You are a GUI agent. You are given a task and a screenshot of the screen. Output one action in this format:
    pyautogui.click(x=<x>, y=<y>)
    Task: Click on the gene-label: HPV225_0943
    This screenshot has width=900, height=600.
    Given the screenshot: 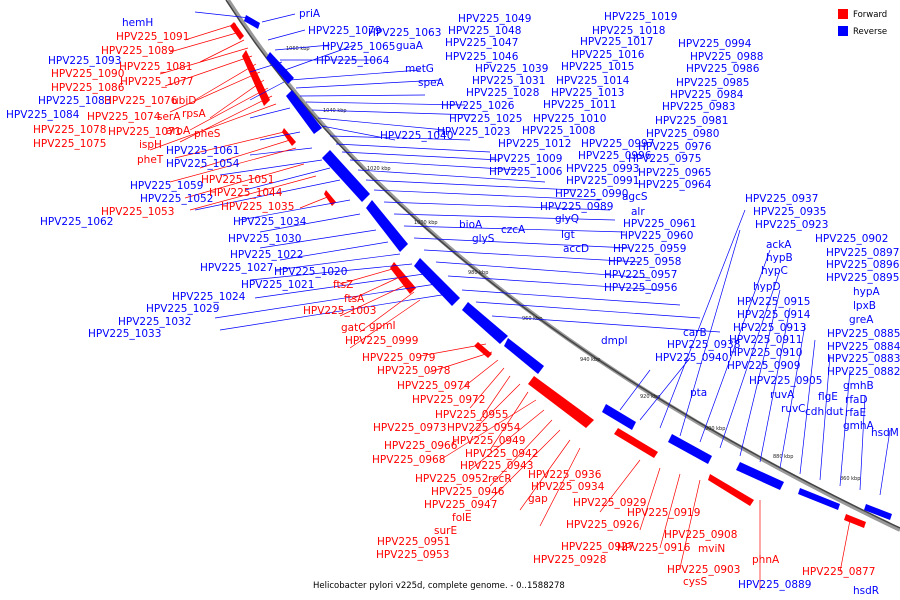 What is the action you would take?
    pyautogui.click(x=496, y=466)
    